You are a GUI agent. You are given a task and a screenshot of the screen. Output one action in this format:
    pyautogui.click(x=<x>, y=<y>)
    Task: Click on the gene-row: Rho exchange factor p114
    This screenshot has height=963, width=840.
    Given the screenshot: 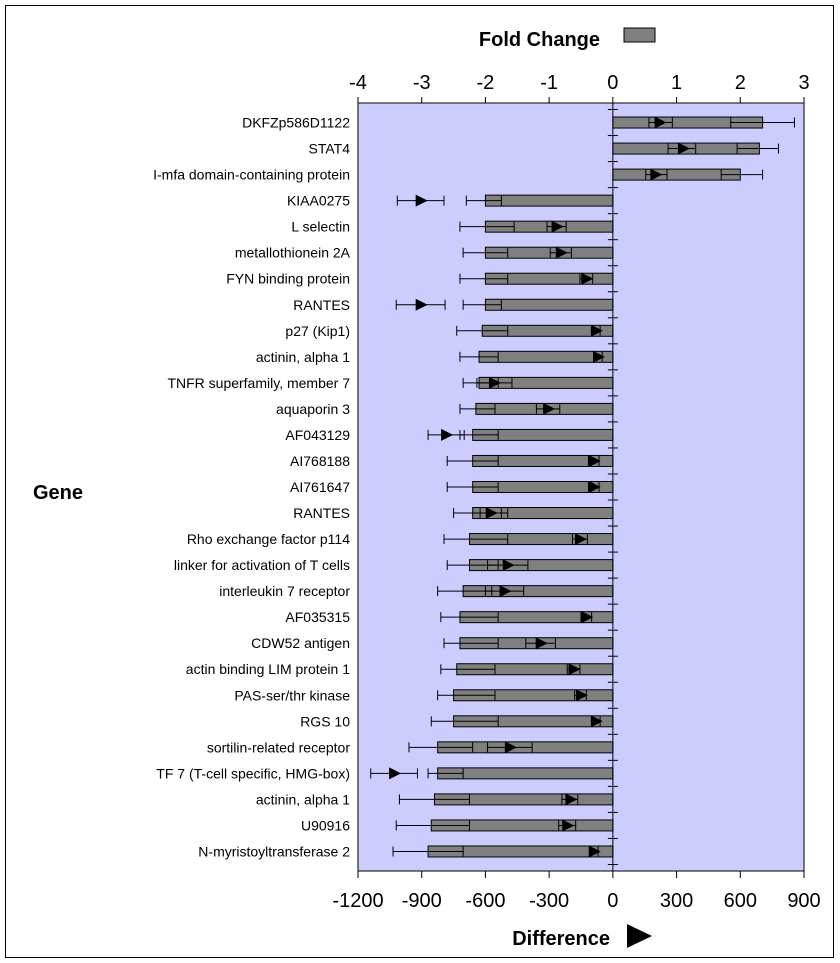 What is the action you would take?
    pyautogui.click(x=400, y=539)
    